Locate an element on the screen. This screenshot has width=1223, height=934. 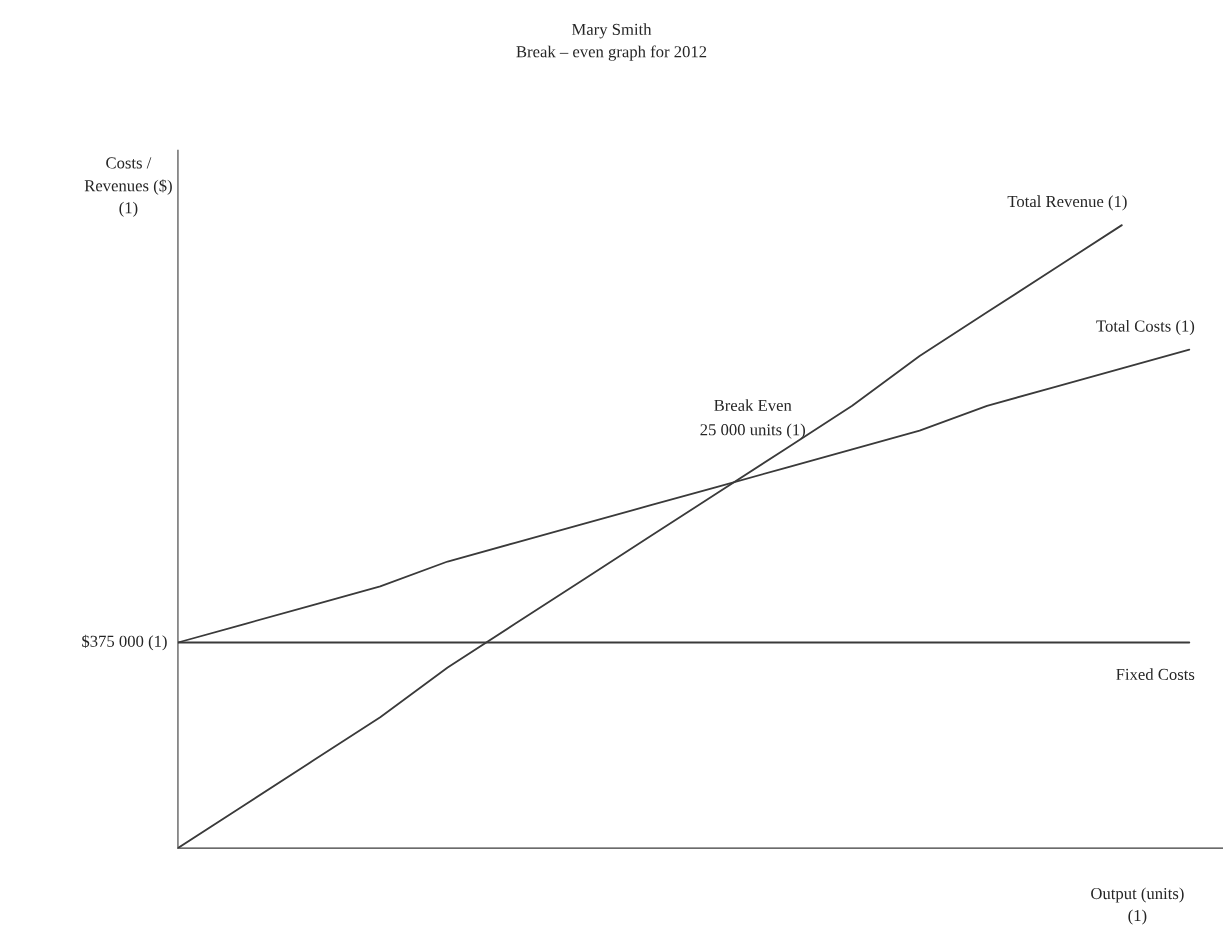
annotation: Break Even 25 000 units (1) is located at coordinates (752, 419).